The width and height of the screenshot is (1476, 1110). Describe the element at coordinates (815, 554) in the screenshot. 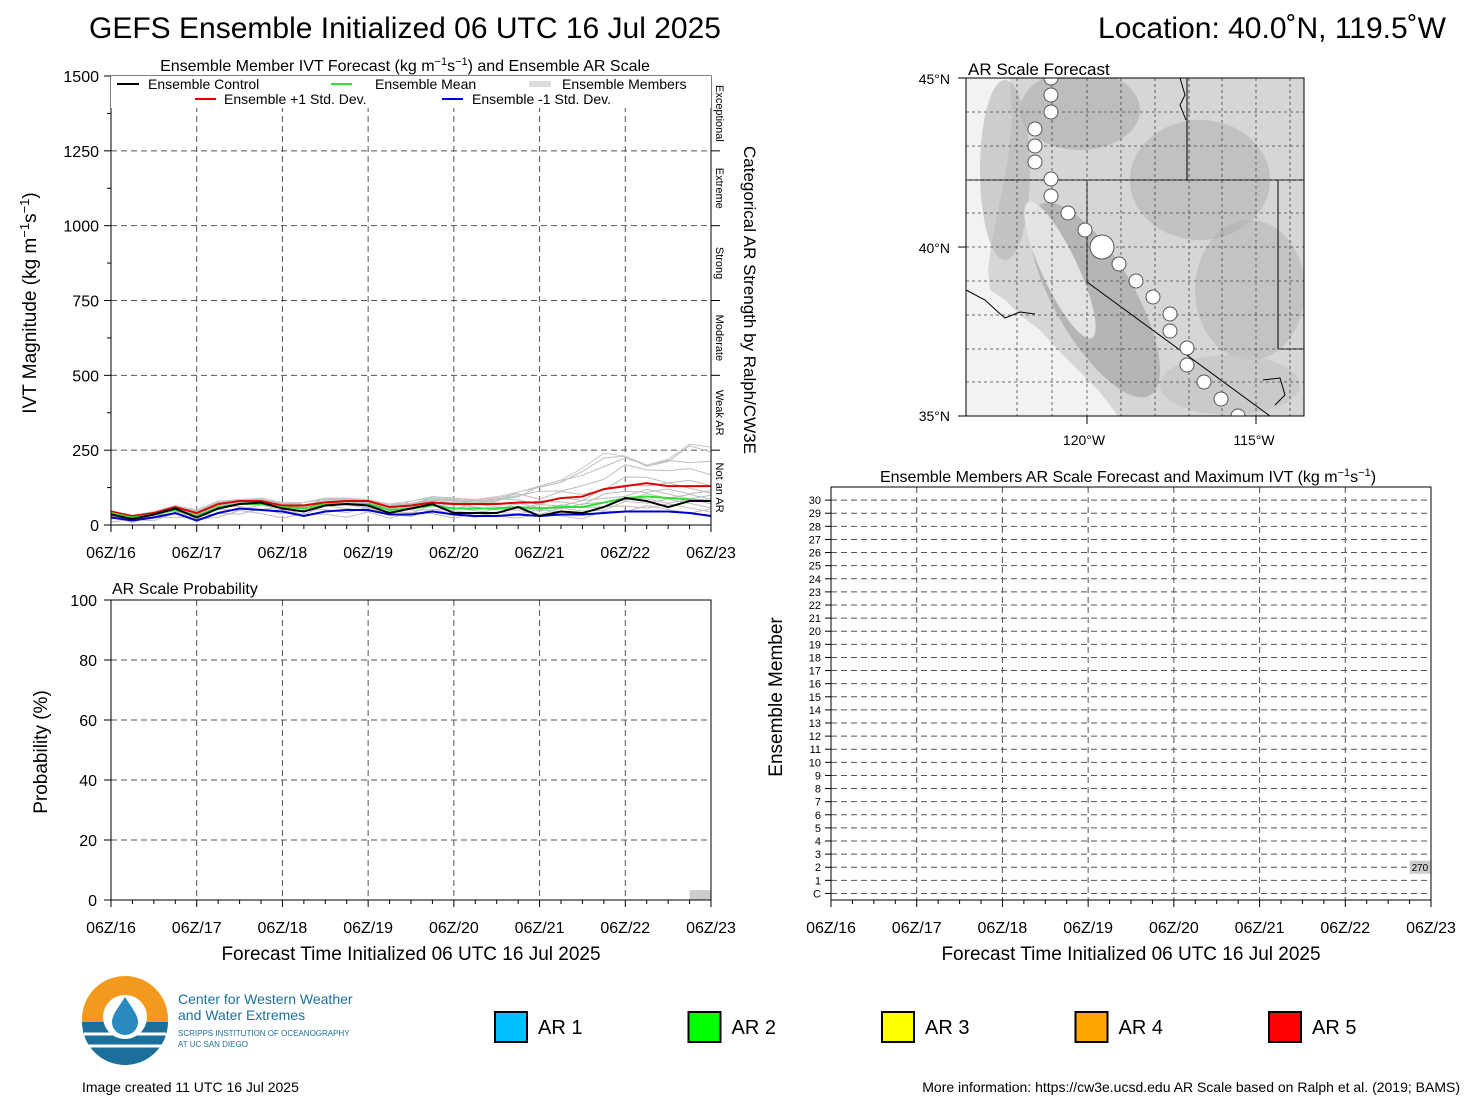

I see `members-y-tick-label: 26` at that location.